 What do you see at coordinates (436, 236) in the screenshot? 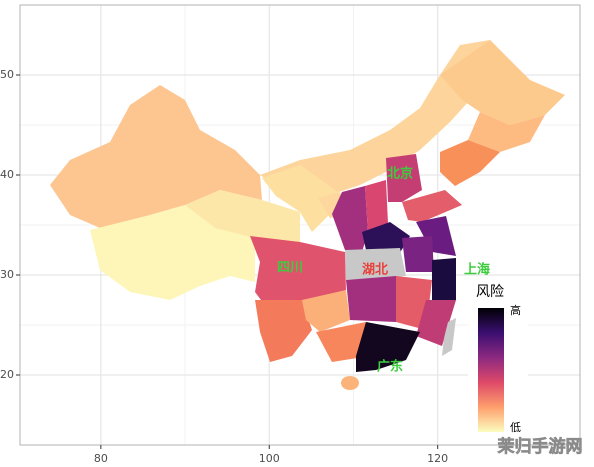
I see `jiangsu` at bounding box center [436, 236].